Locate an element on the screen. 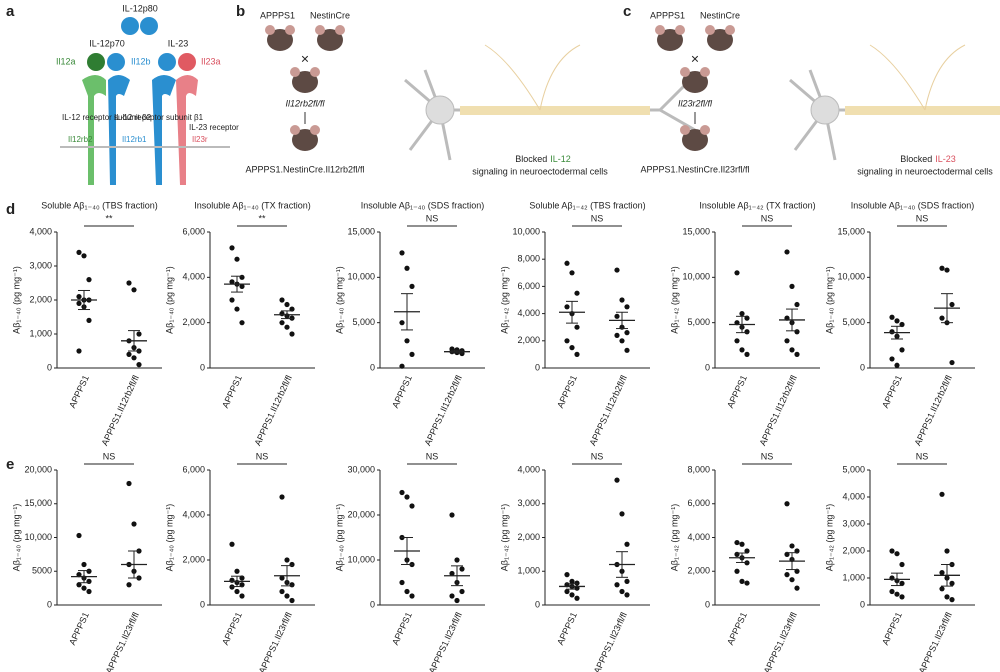  y-tick-label: 10,000 is located at coordinates (361, 277).